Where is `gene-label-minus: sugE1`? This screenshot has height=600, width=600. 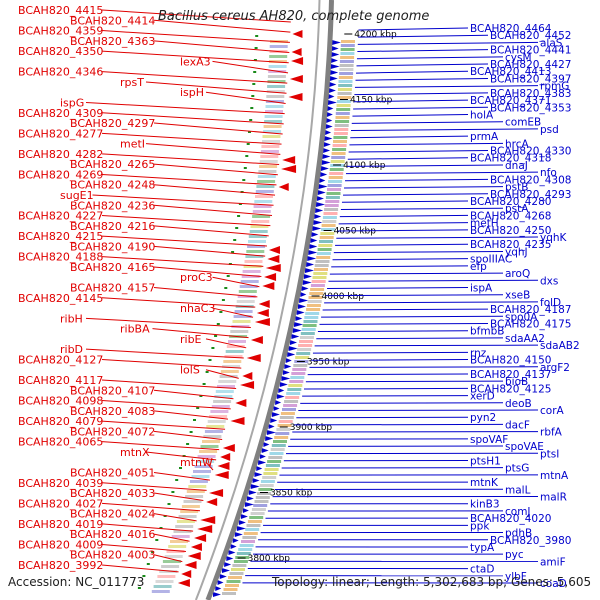
gene-label-minus: sugE1 is located at coordinates (77, 195).